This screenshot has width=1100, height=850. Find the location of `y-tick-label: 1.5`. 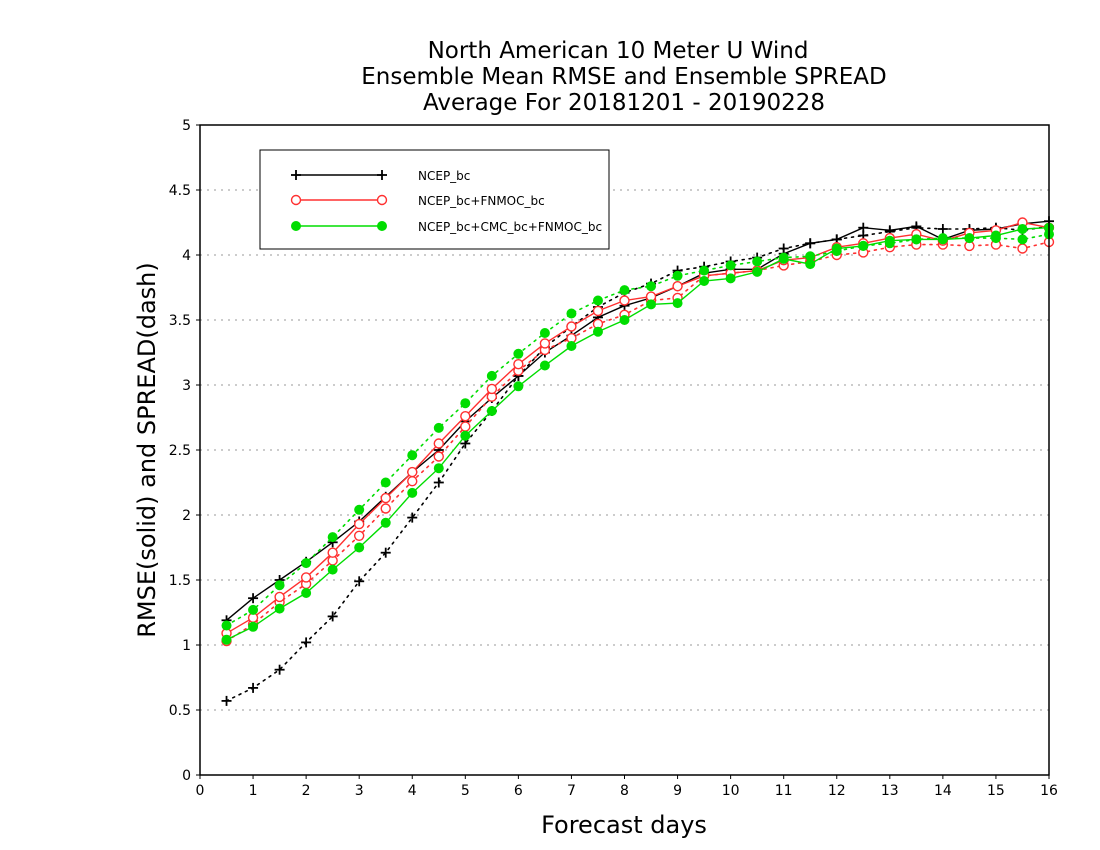

y-tick-label: 1.5 is located at coordinates (180, 581).